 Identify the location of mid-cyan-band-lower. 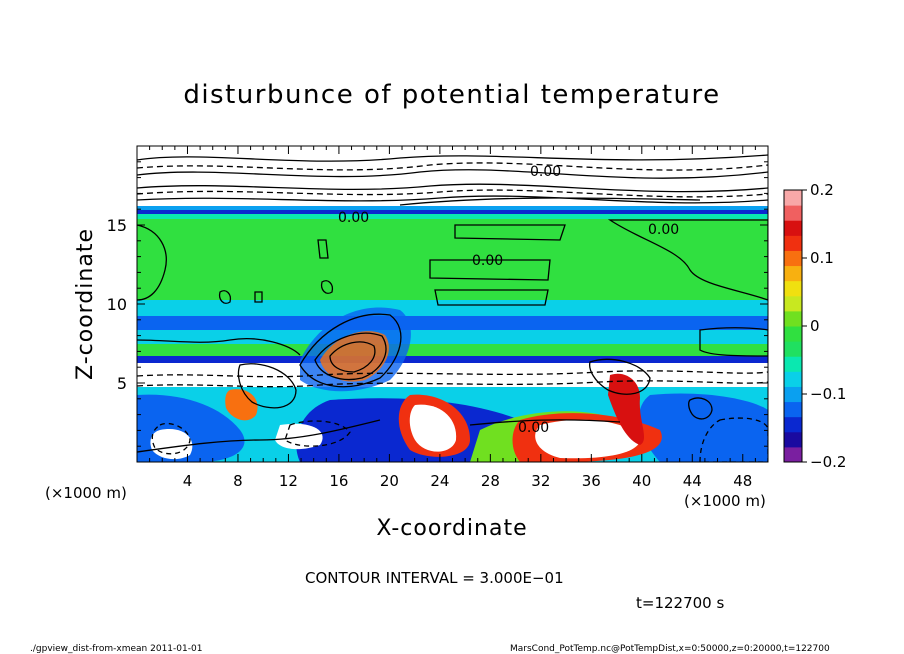
(452, 337).